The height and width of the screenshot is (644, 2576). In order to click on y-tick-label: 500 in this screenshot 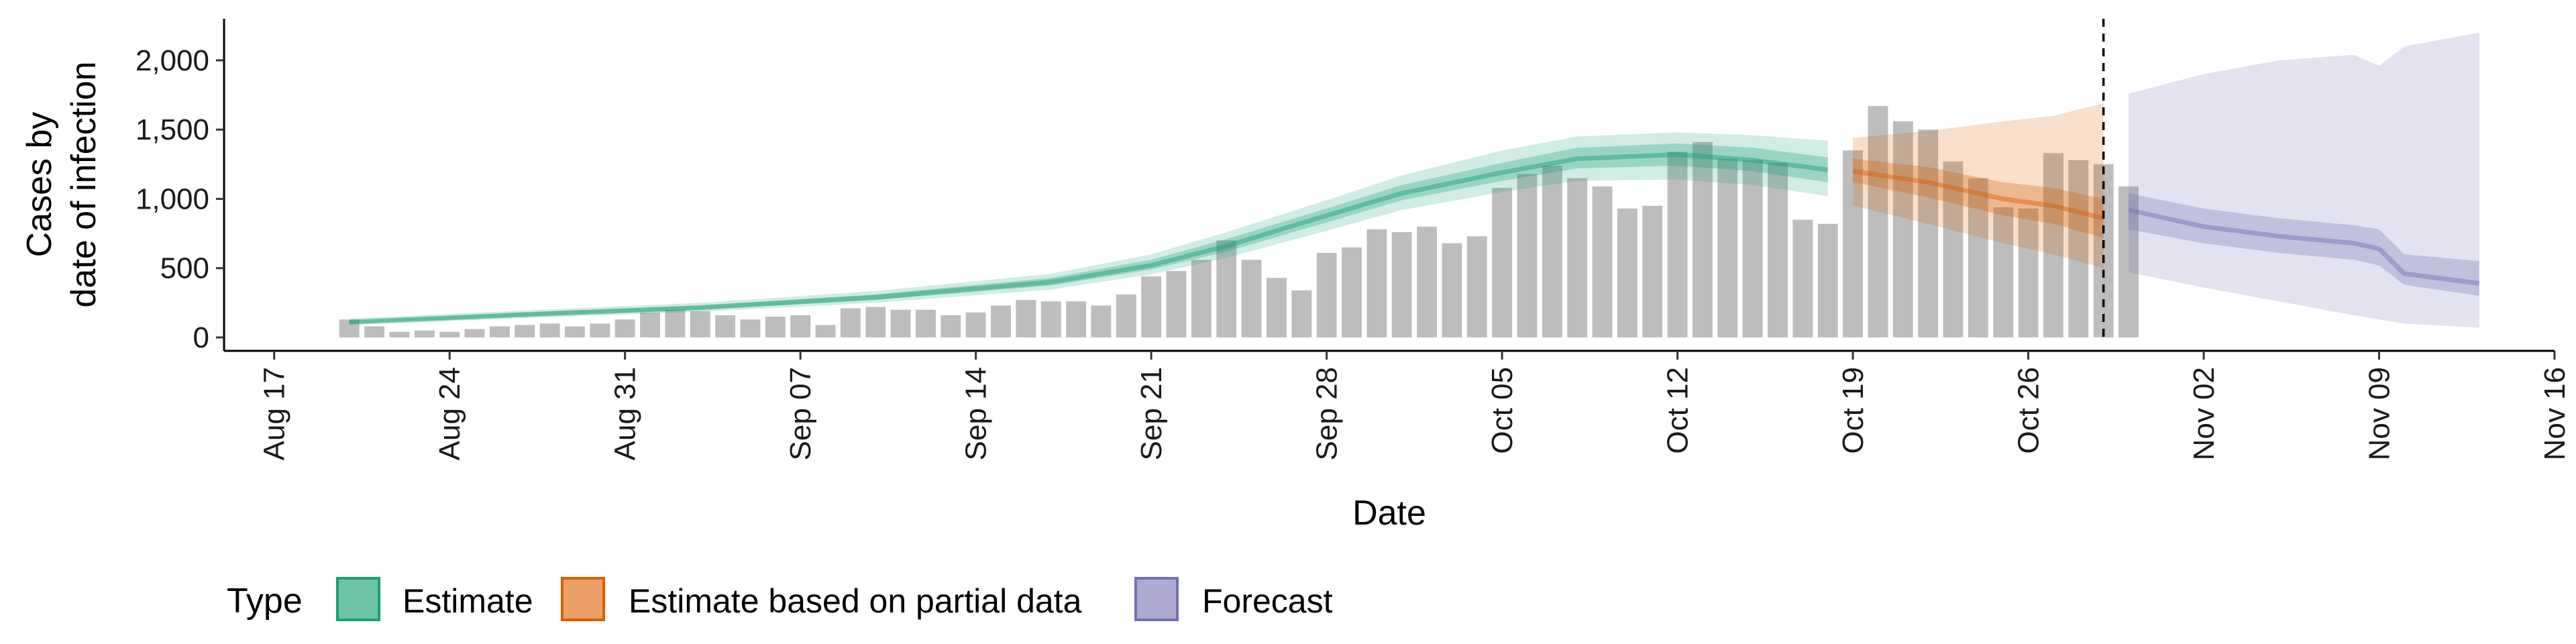, I will do `click(184, 268)`.